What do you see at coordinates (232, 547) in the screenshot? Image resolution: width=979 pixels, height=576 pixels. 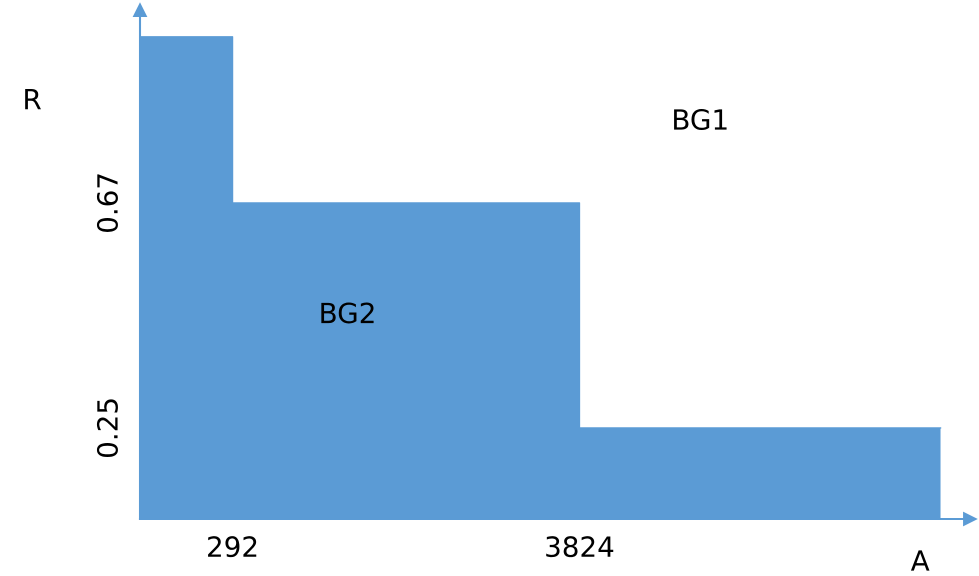 I see `x-tick-label: 292` at bounding box center [232, 547].